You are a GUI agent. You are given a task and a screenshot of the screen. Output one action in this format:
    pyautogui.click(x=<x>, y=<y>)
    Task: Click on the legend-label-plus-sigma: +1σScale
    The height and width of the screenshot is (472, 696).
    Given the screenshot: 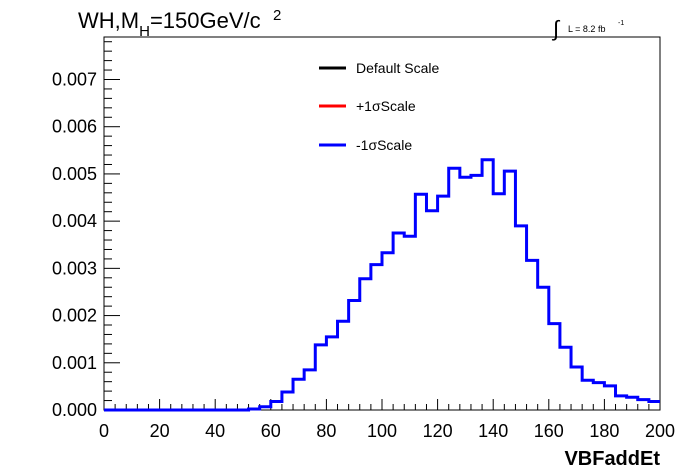 What is the action you would take?
    pyautogui.click(x=386, y=106)
    